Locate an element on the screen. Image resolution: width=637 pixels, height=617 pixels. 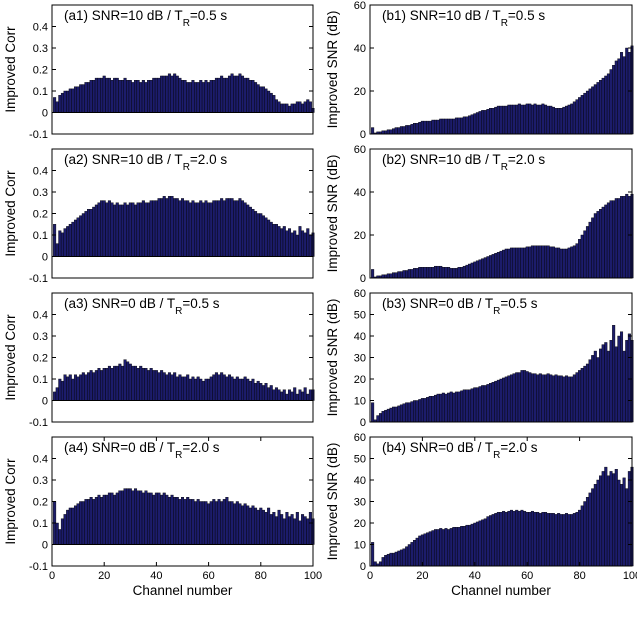
y-tick-label: 30 is located at coordinates (360, 359).